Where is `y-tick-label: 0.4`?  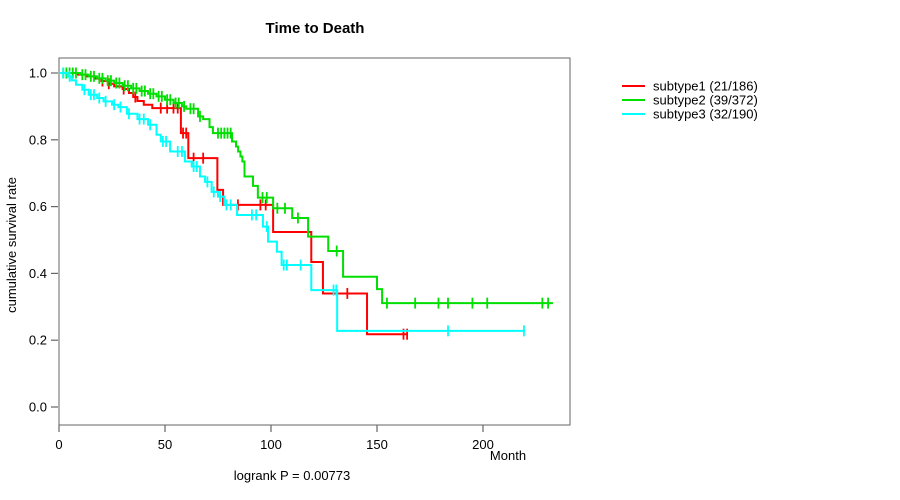
y-tick-label: 0.4 is located at coordinates (38, 273).